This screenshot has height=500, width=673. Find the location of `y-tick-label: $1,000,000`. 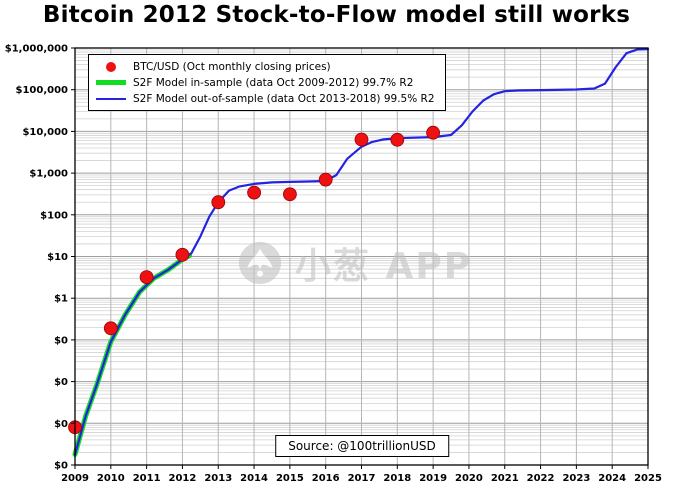

y-tick-label: $1,000,000 is located at coordinates (36, 49).